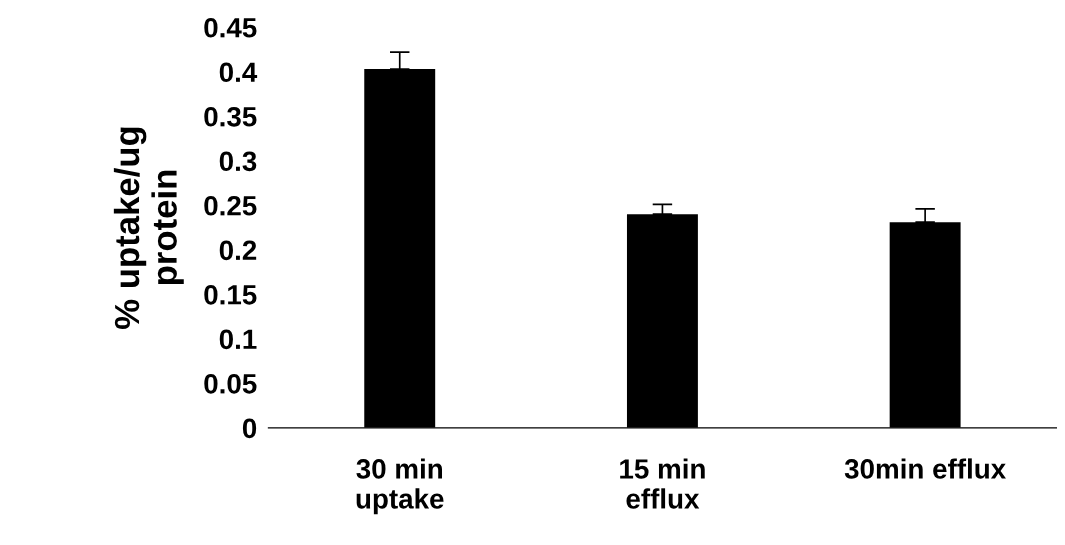 The image size is (1065, 545). Describe the element at coordinates (238, 72) in the screenshot. I see `y-tick-label: 0.4` at that location.